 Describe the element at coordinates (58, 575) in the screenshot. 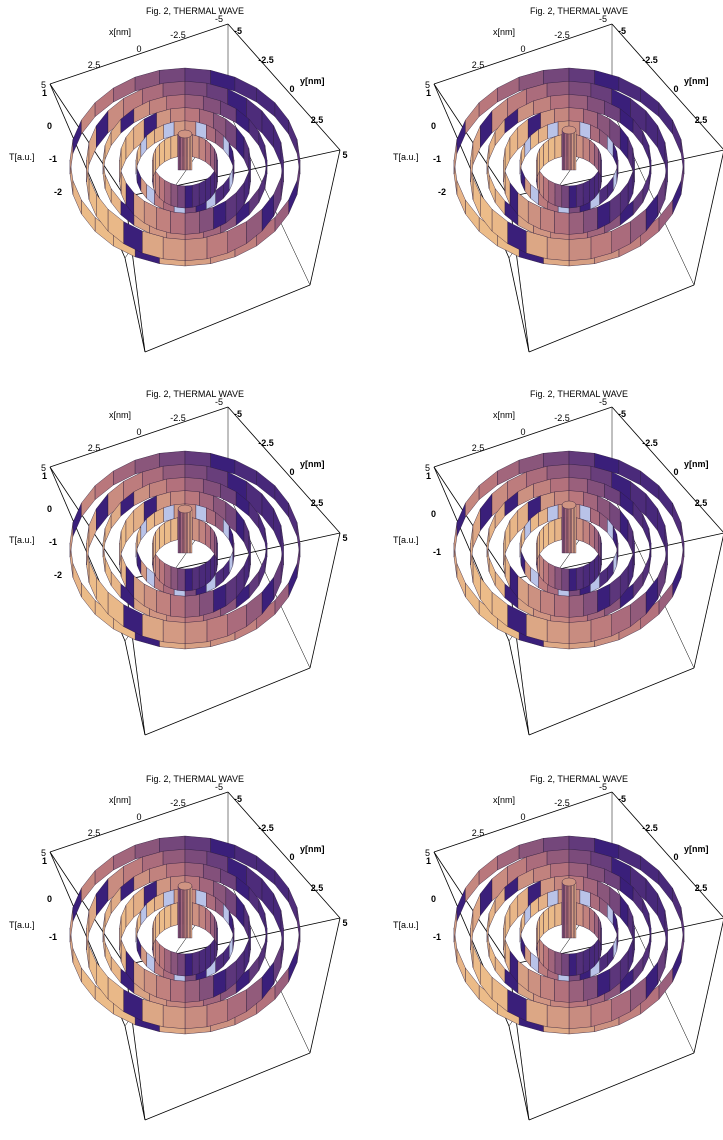

I see `z-tick-label: -2` at that location.